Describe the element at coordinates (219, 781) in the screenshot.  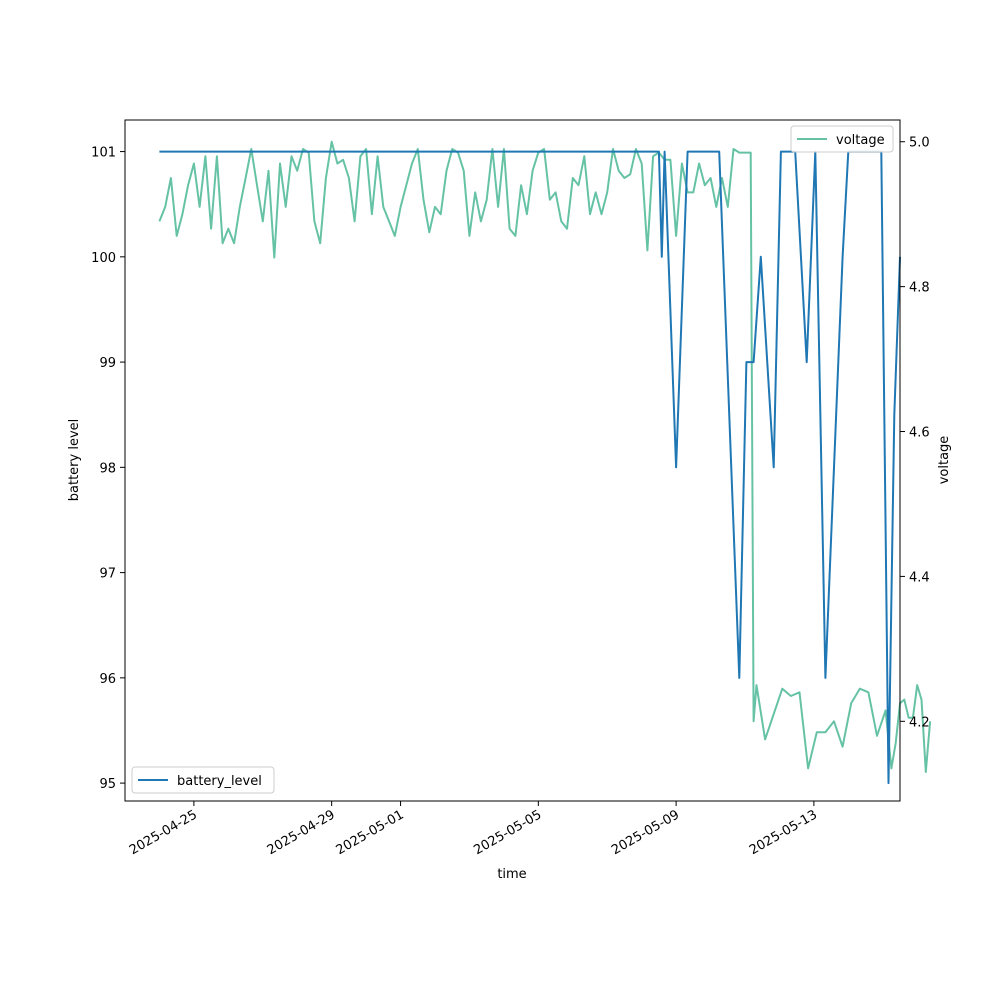
I see `legend-battery-level-label: battery_level` at that location.